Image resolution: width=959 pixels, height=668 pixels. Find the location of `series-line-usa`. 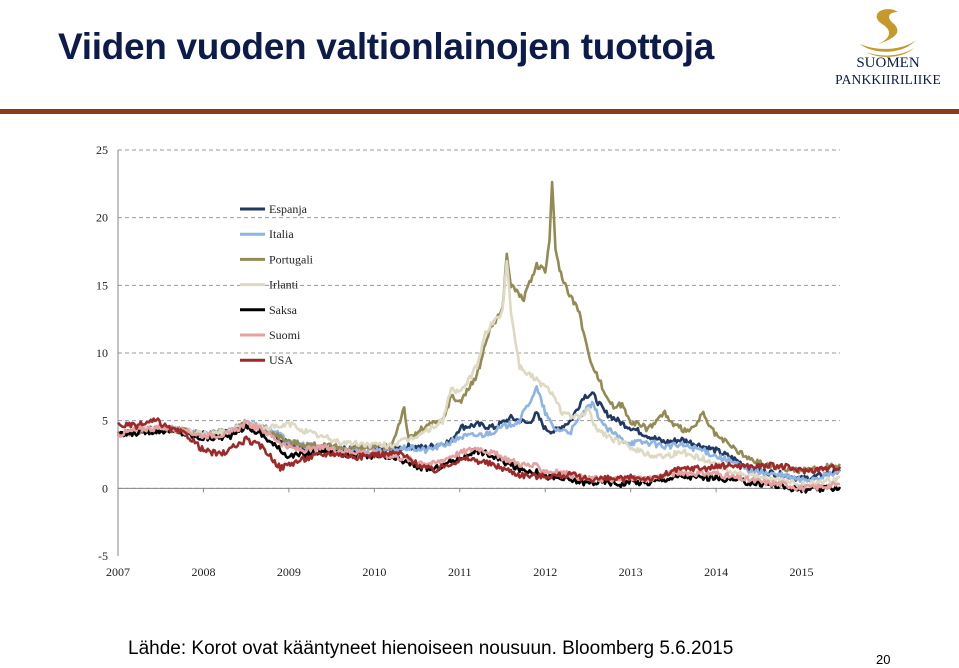

series-line-usa is located at coordinates (479, 450).